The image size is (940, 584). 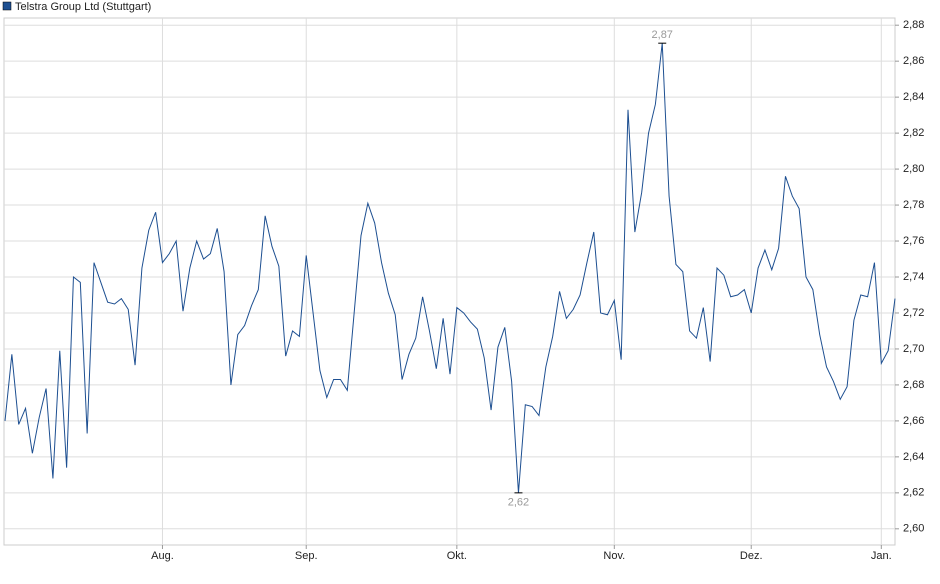 I want to click on x-tick-label: Aug., so click(x=162, y=556).